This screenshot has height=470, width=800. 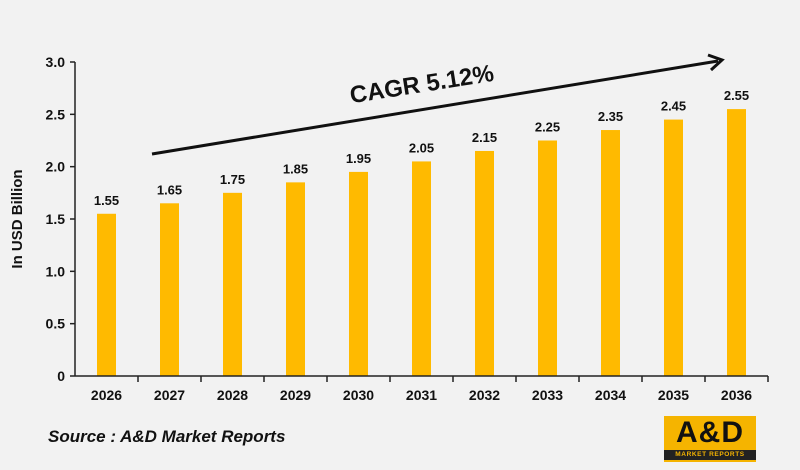 What do you see at coordinates (421, 147) in the screenshot?
I see `data-label: 2.05` at bounding box center [421, 147].